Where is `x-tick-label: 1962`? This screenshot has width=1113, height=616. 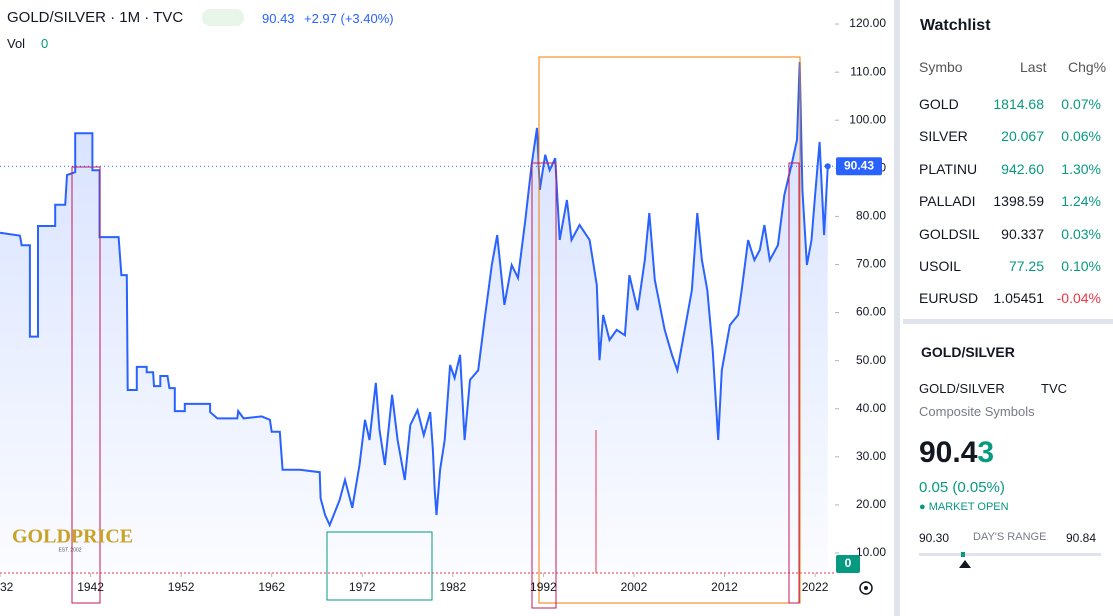 x-tick-label: 1962 is located at coordinates (271, 587).